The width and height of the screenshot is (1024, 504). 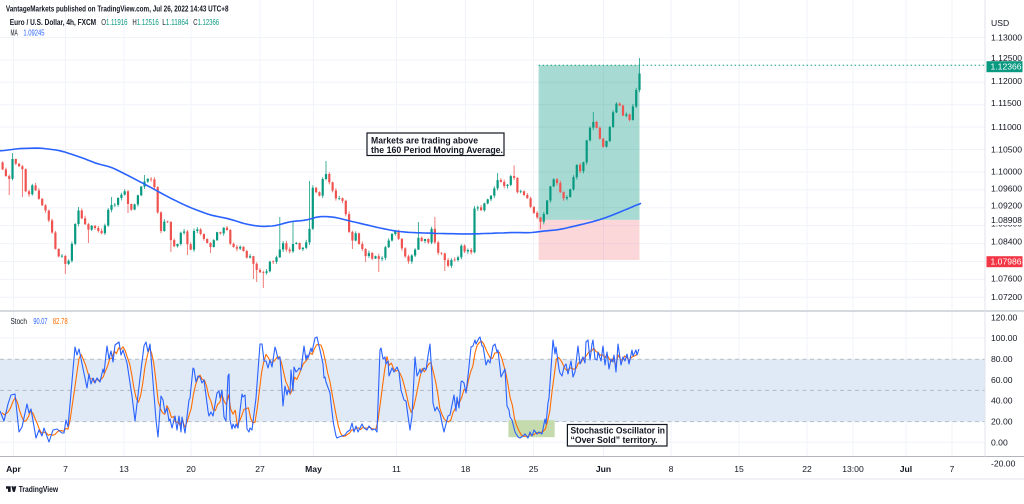 What do you see at coordinates (437, 150) in the screenshot?
I see `svg-text: the 160 Period Moving Average.` at bounding box center [437, 150].